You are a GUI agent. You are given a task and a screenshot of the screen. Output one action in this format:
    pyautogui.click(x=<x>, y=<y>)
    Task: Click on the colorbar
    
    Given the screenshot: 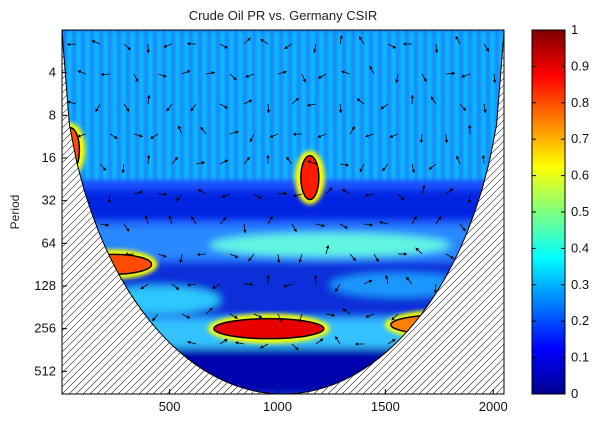 What is the action you would take?
    pyautogui.click(x=548, y=212)
    